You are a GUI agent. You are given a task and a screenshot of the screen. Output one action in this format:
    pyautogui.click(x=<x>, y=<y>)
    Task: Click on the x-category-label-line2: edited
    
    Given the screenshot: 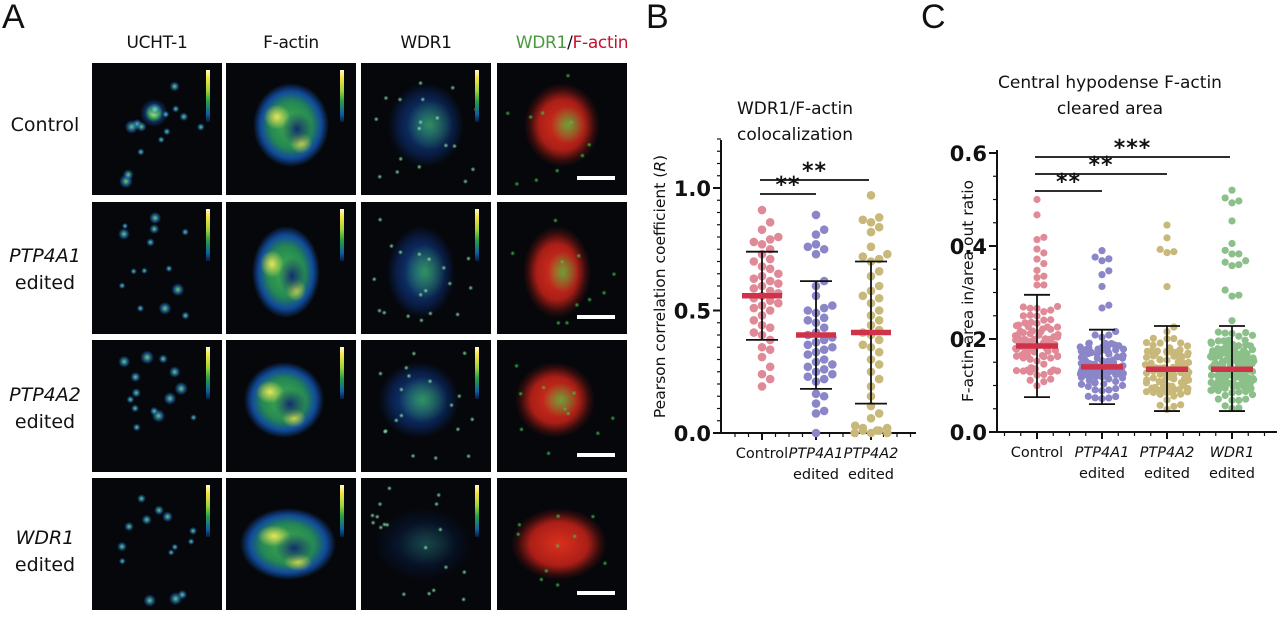 What is the action you would take?
    pyautogui.click(x=816, y=475)
    